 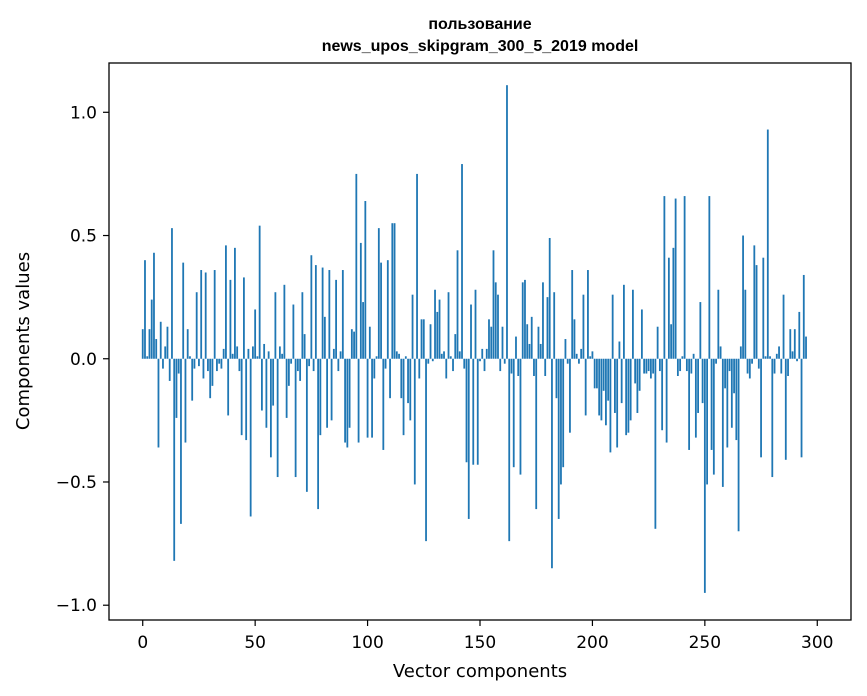 What do you see at coordinates (479, 24) in the screenshot?
I see `chart-title-line1: пользование` at bounding box center [479, 24].